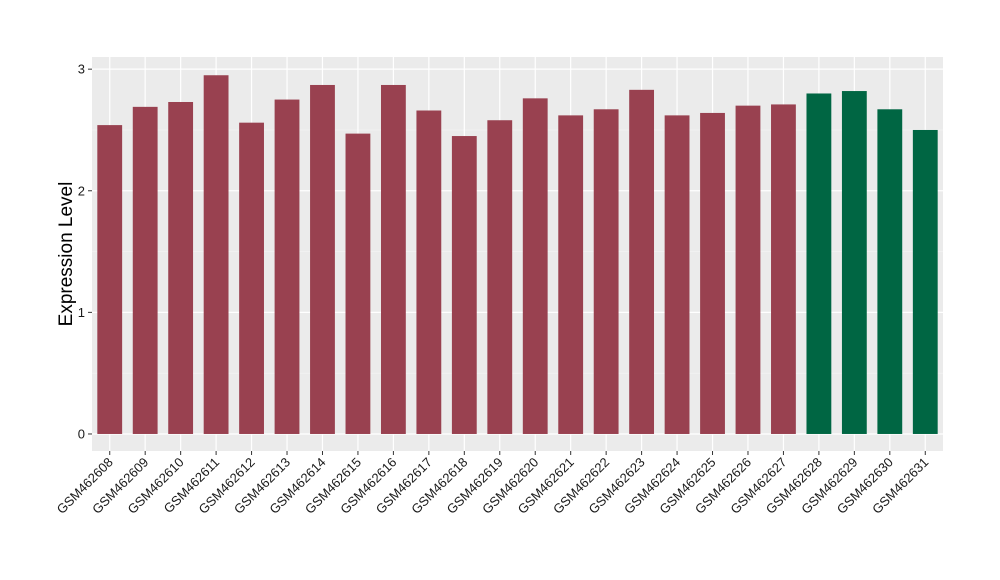  I want to click on bar-GSM462617, so click(429, 272).